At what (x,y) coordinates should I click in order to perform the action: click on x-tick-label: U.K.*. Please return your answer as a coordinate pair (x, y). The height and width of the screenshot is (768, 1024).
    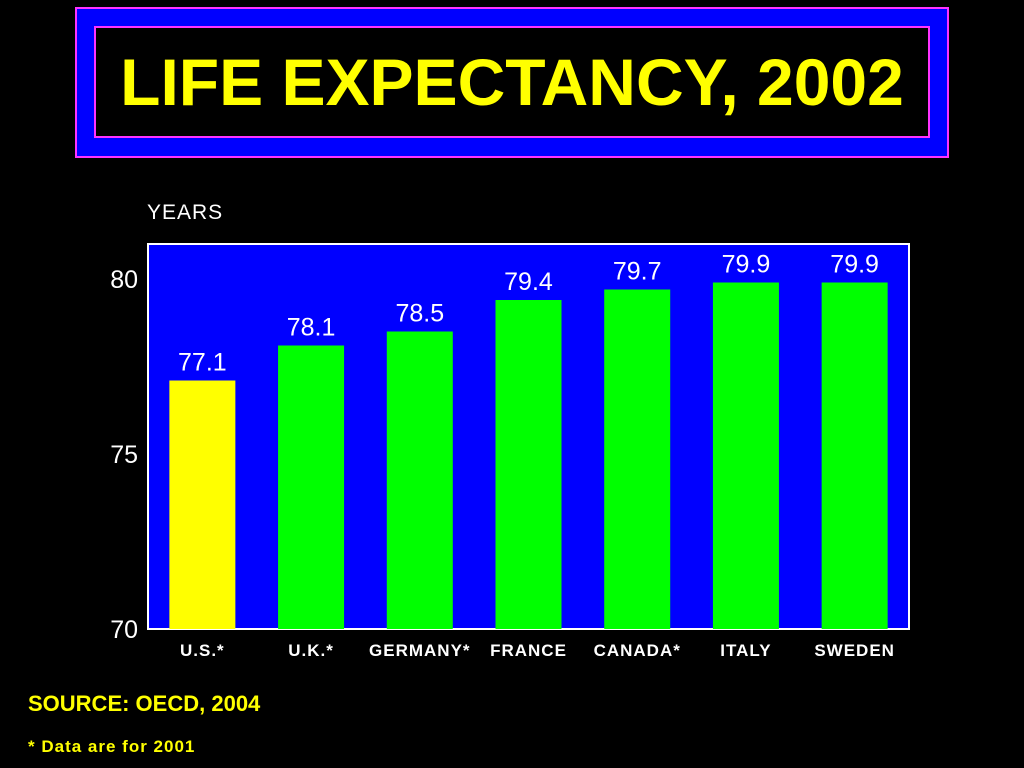
    Looking at the image, I should click on (311, 650).